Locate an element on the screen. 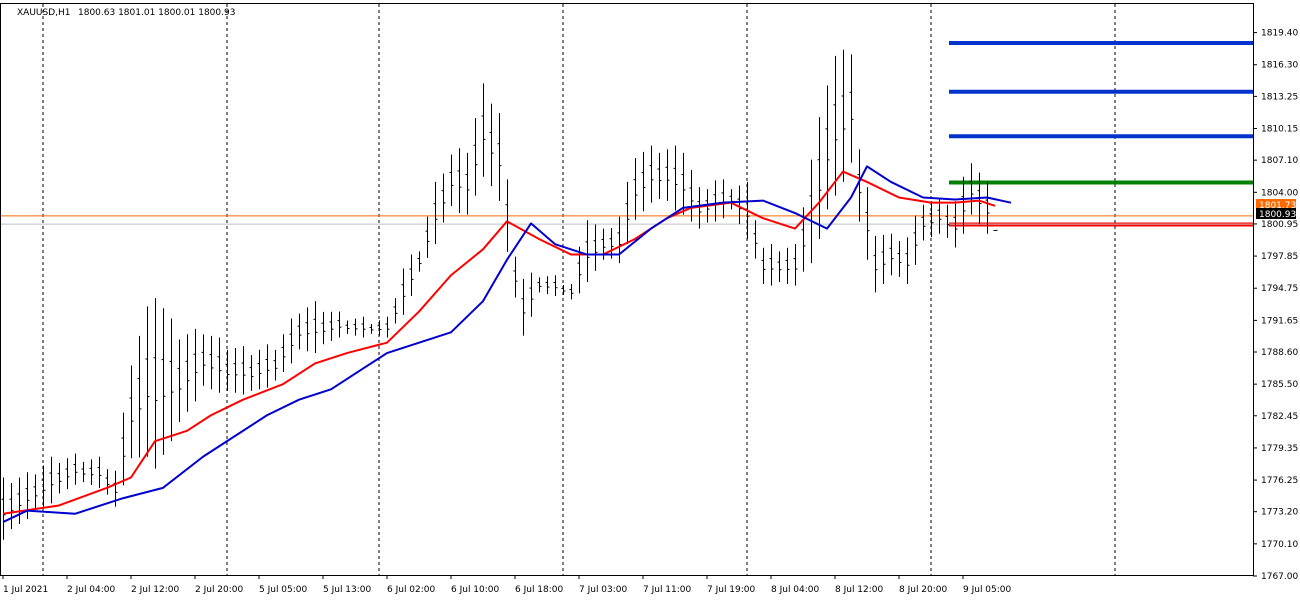 The height and width of the screenshot is (600, 1300). y-tick-label: 1767.00 is located at coordinates (1279, 577).